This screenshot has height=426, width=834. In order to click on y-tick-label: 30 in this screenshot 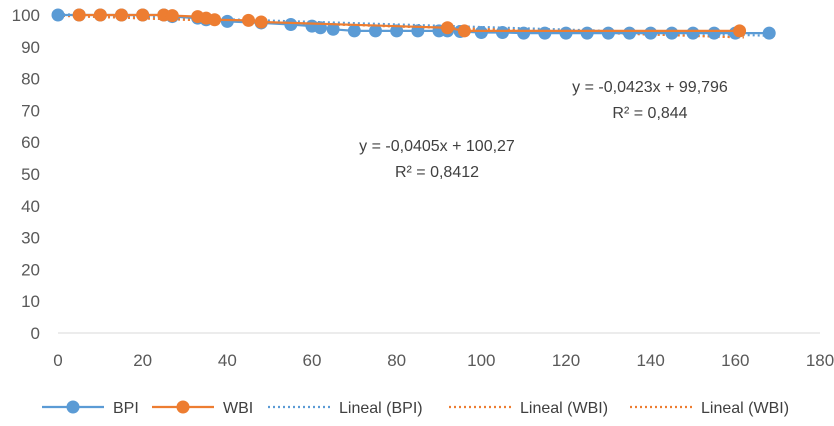, I will do `click(30, 238)`.